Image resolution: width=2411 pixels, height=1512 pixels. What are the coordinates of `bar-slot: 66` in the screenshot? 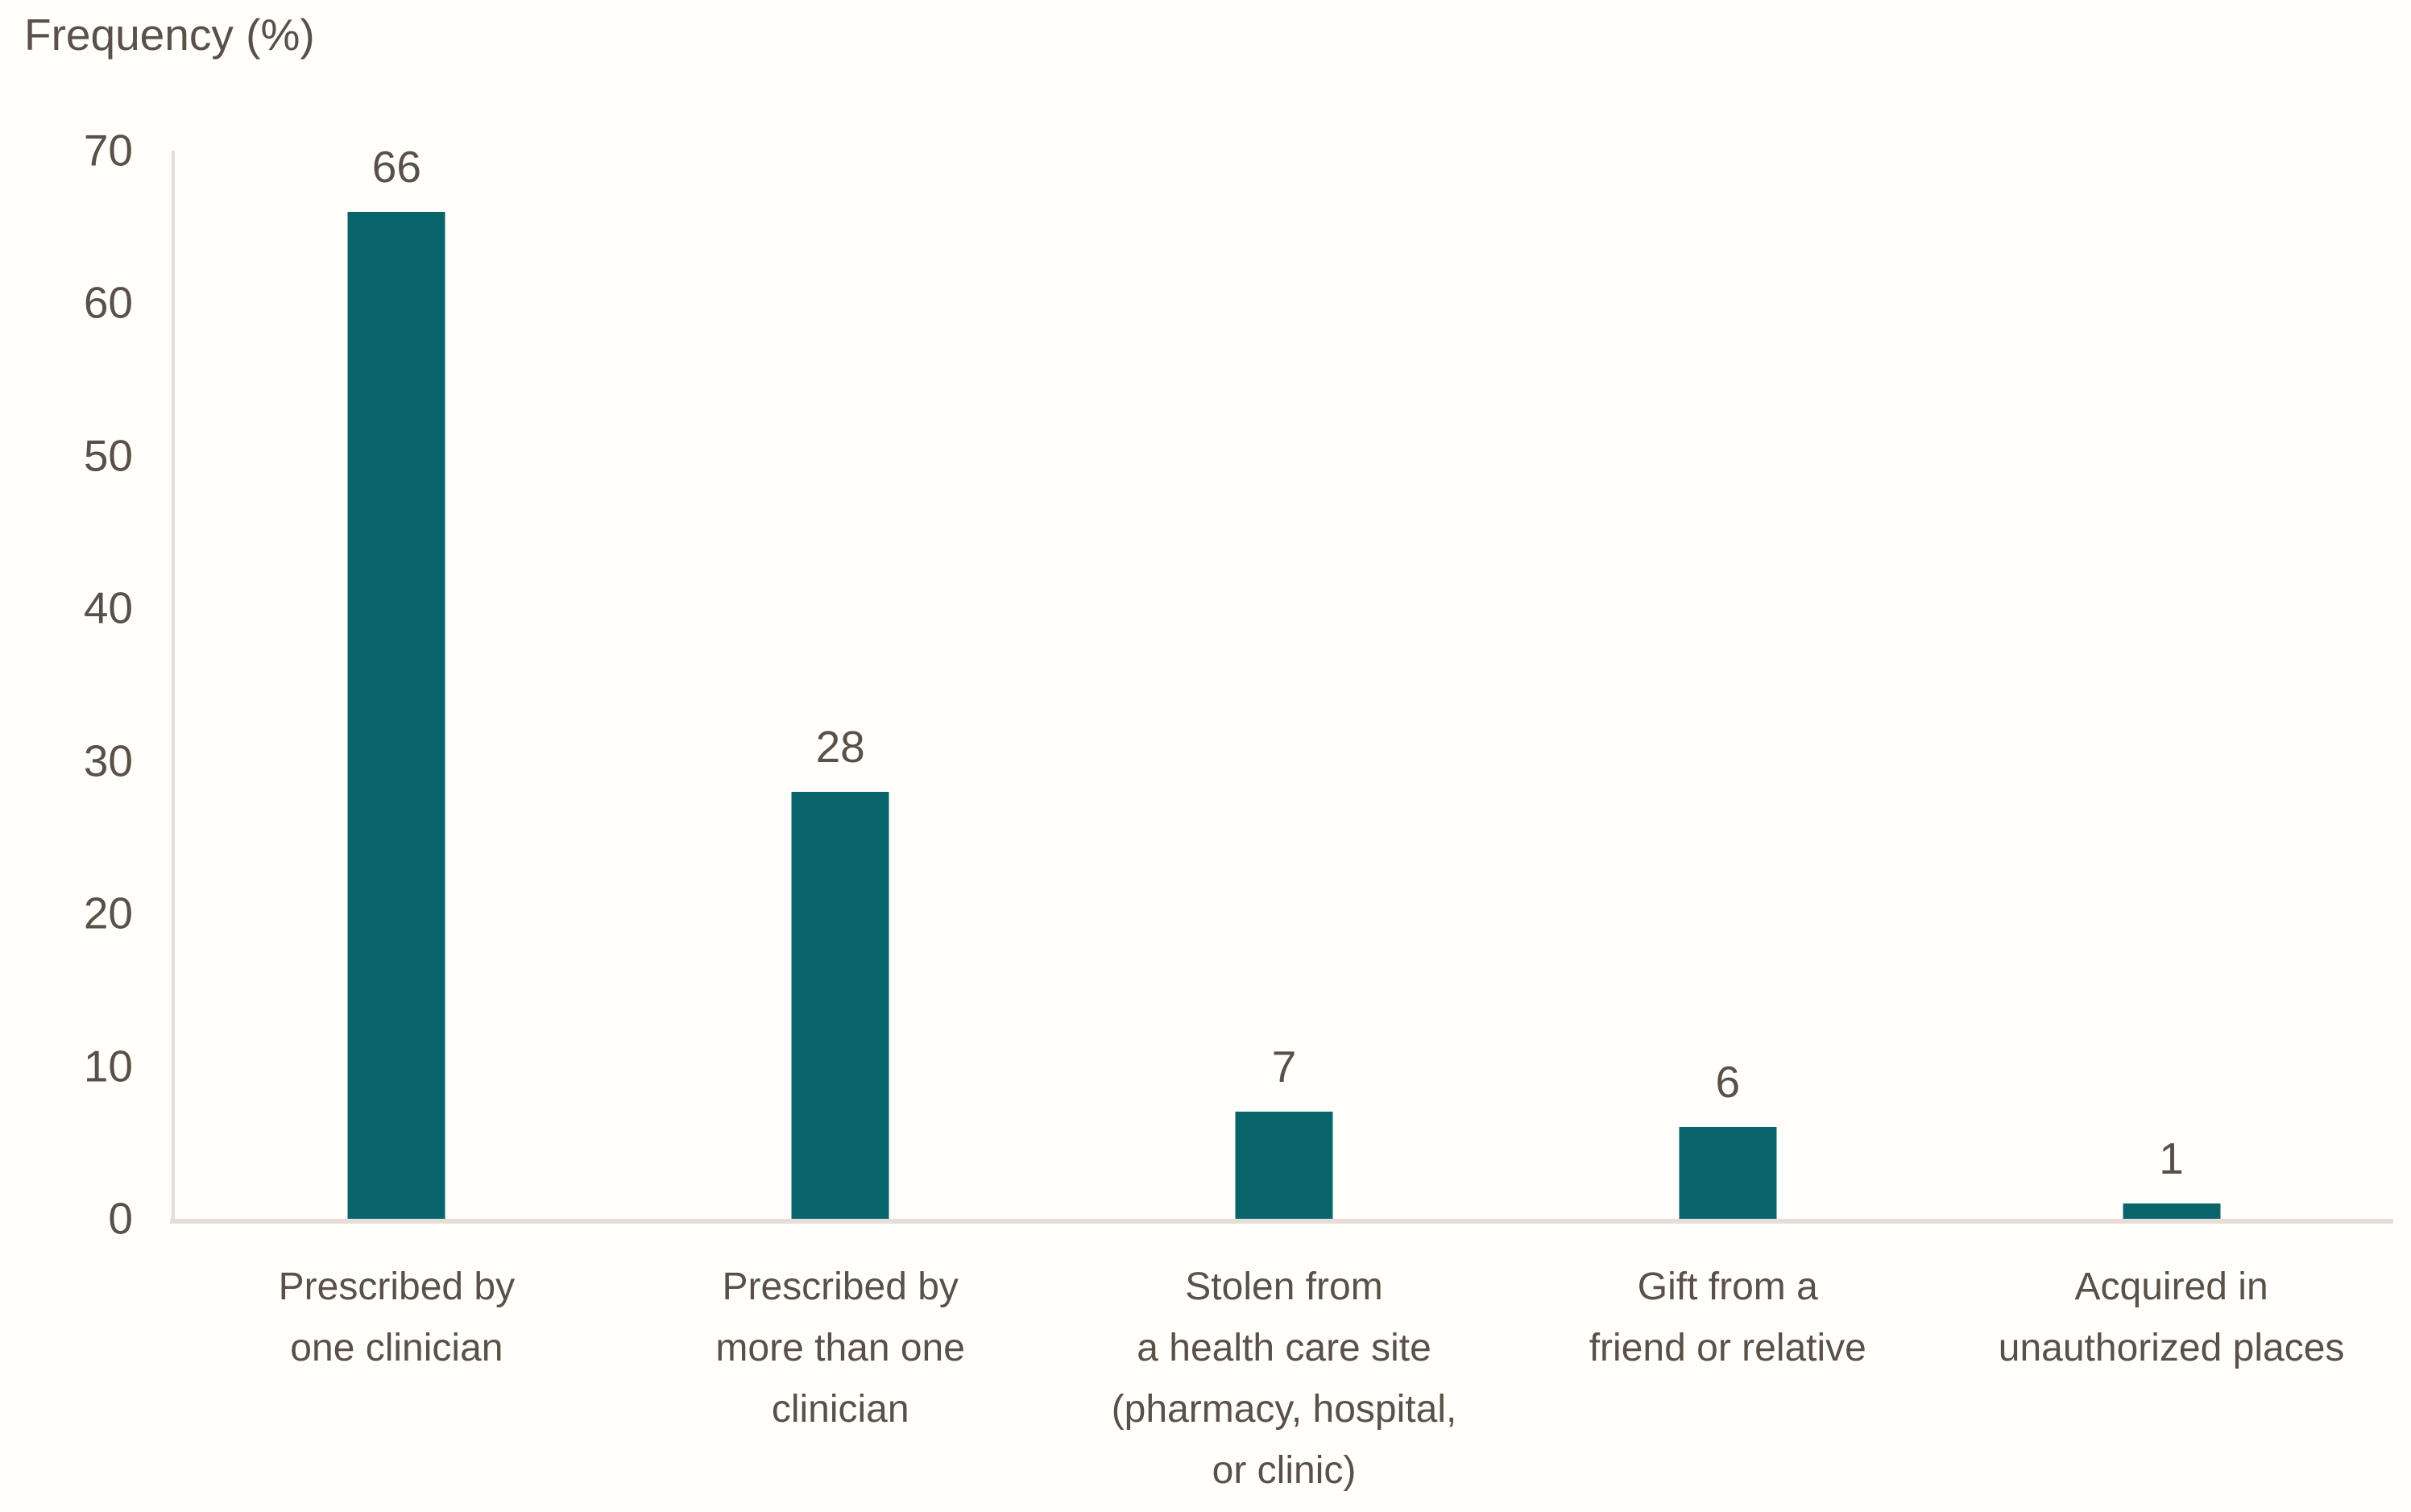 It's located at (397, 682).